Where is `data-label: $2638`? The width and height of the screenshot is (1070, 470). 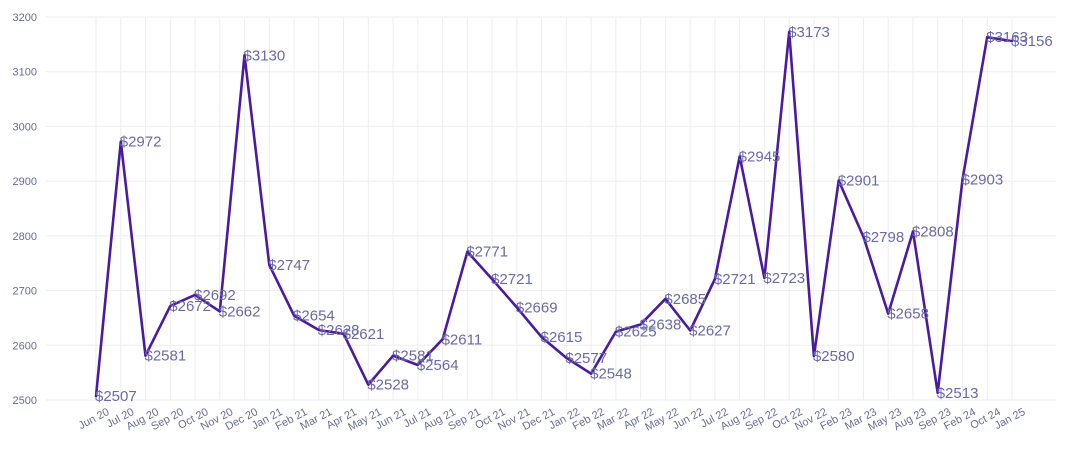 data-label: $2638 is located at coordinates (661, 324).